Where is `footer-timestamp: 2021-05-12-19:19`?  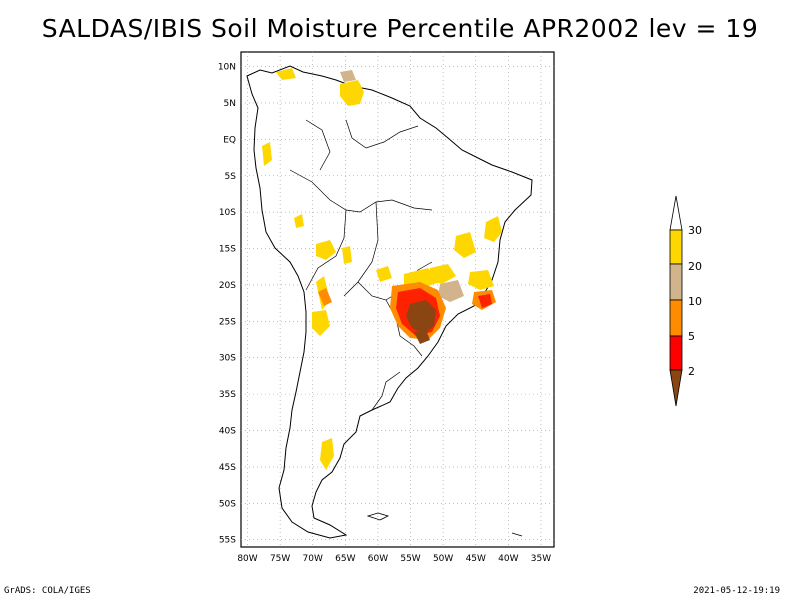 footer-timestamp: 2021-05-12-19:19 is located at coordinates (736, 591).